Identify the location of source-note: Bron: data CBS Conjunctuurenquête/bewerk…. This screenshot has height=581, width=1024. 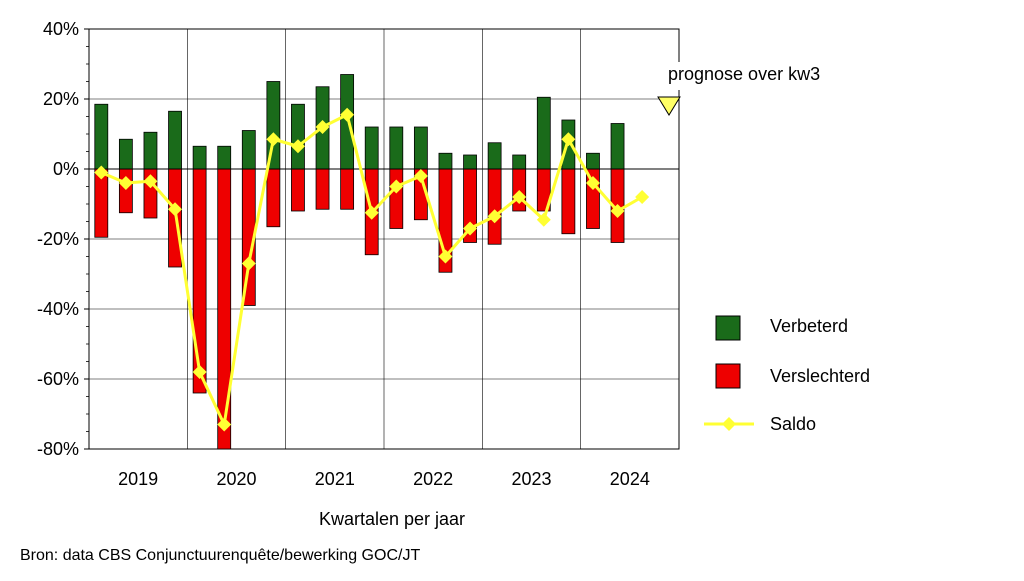
(220, 555).